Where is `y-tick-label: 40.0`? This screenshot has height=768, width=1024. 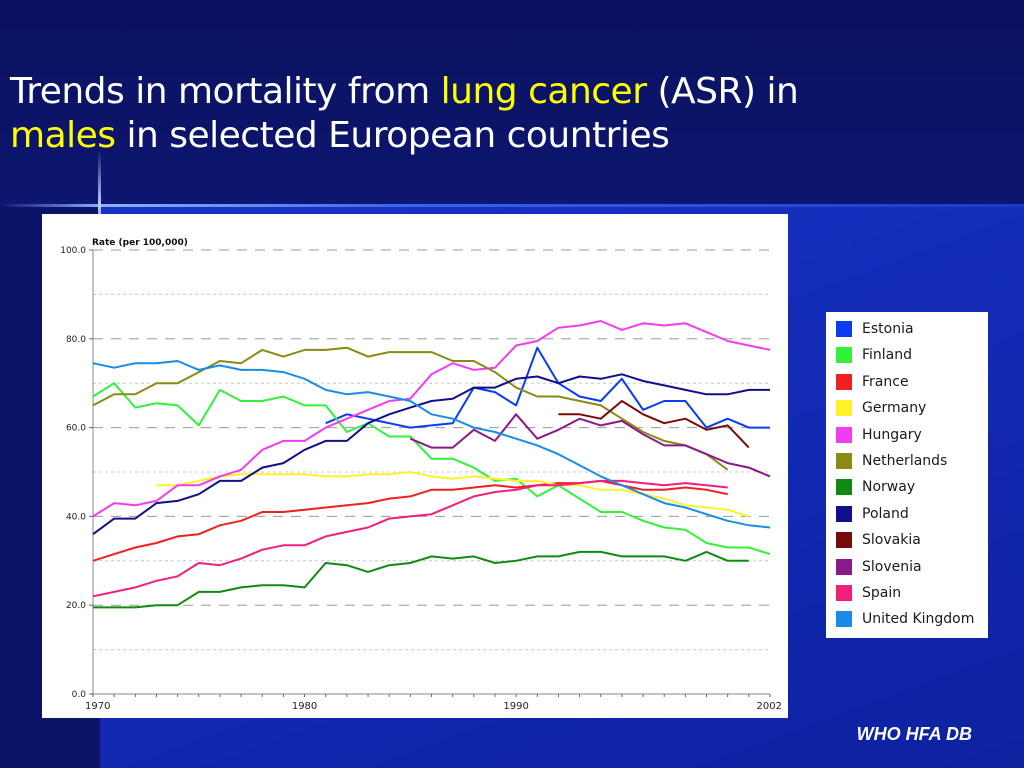 y-tick-label: 40.0 is located at coordinates (76, 517).